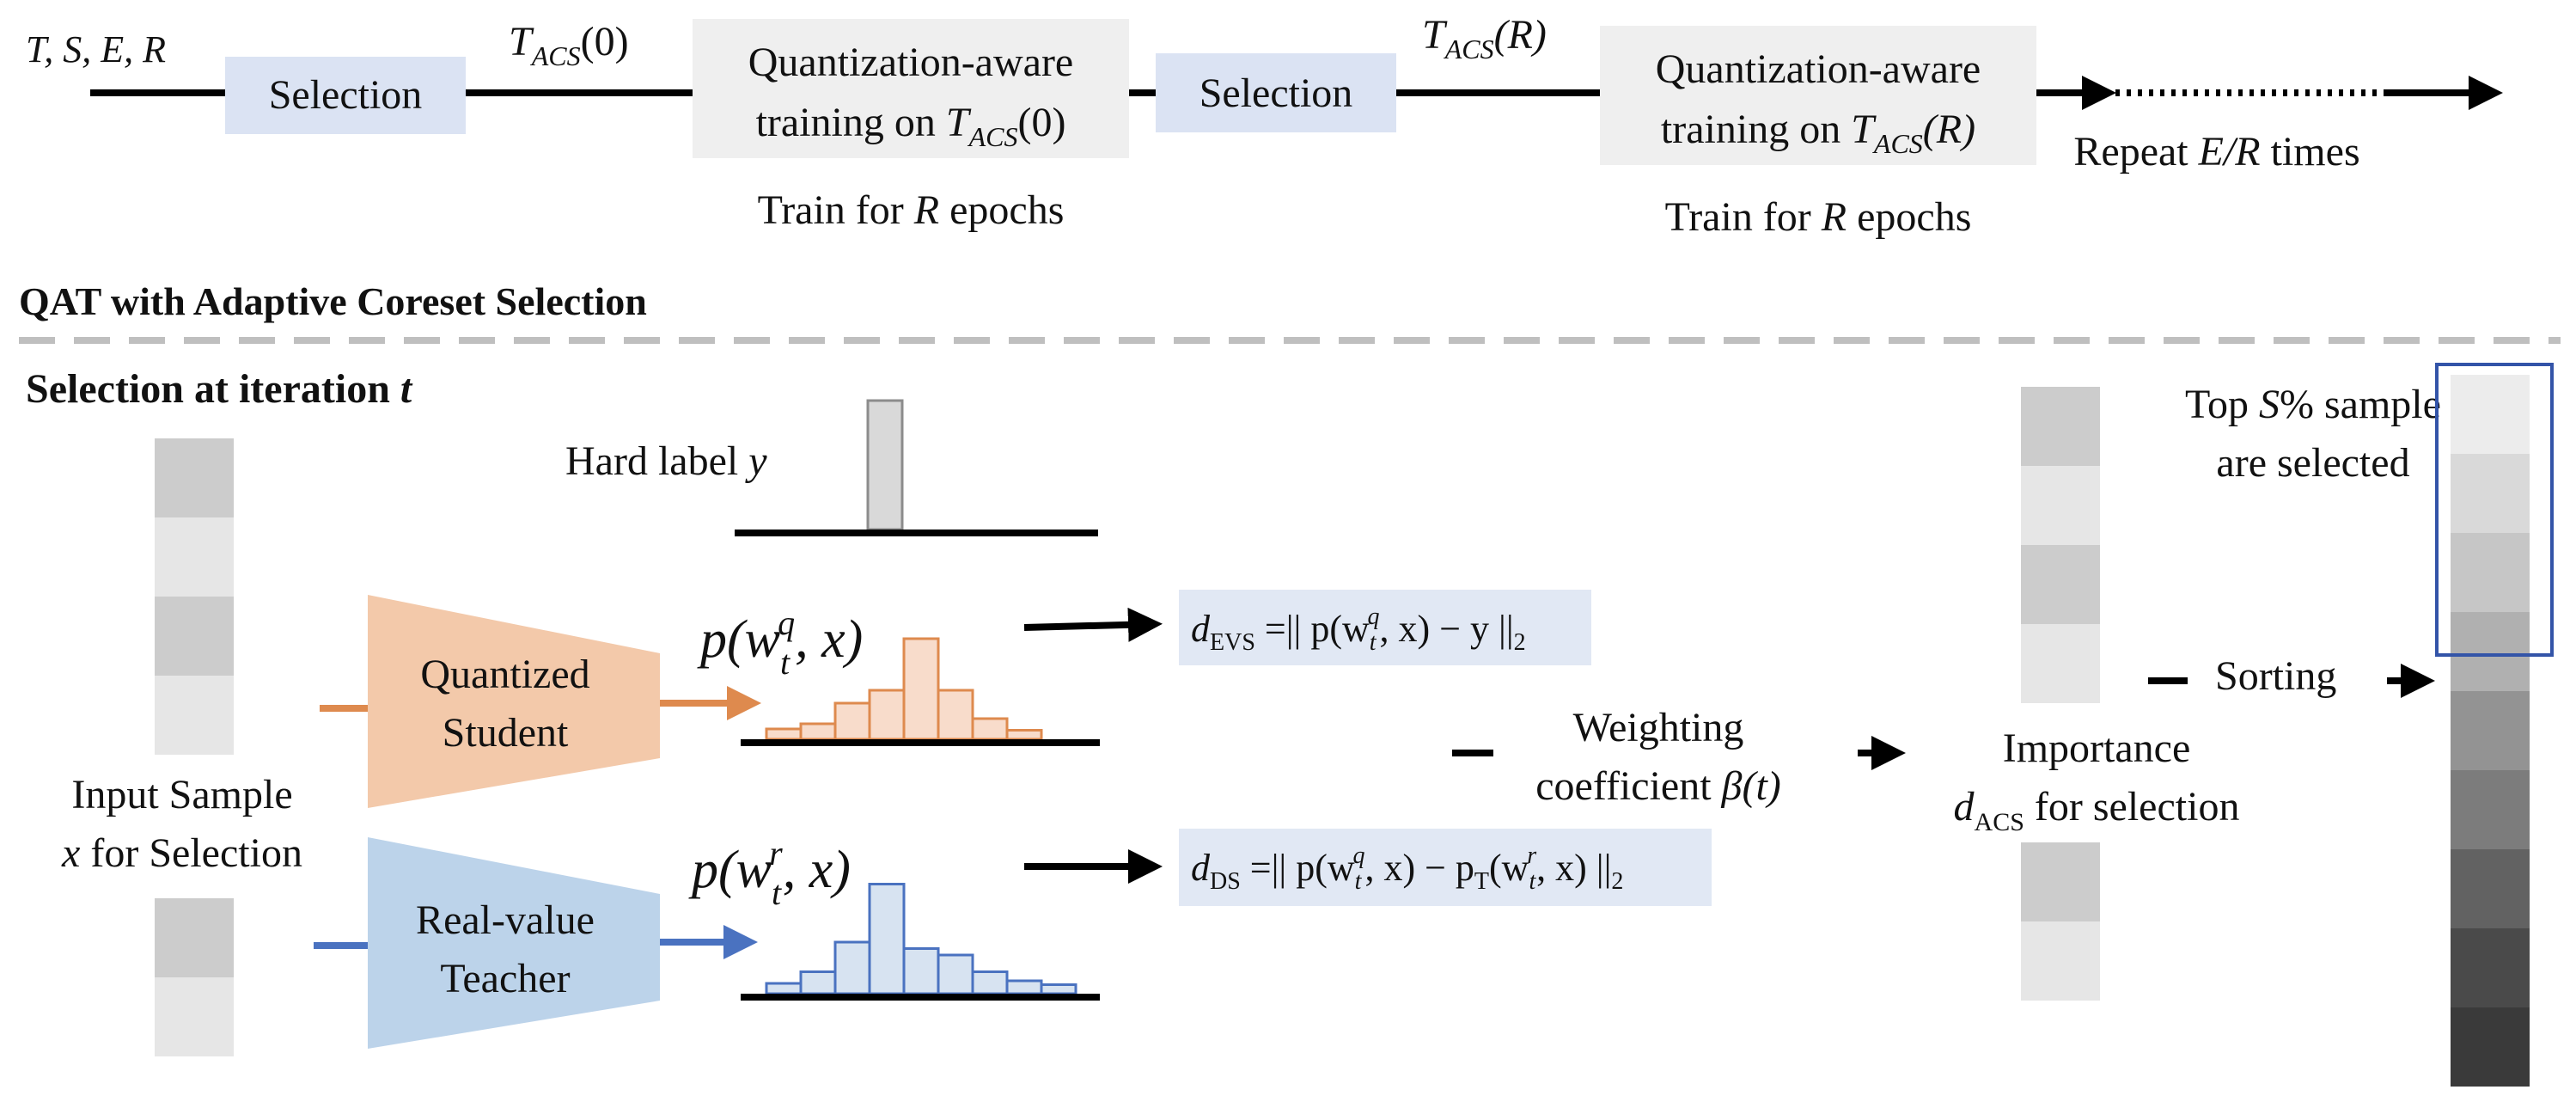 The image size is (2576, 1102). Describe the element at coordinates (911, 210) in the screenshot. I see `train-caption-1: Train for R epochs` at that location.